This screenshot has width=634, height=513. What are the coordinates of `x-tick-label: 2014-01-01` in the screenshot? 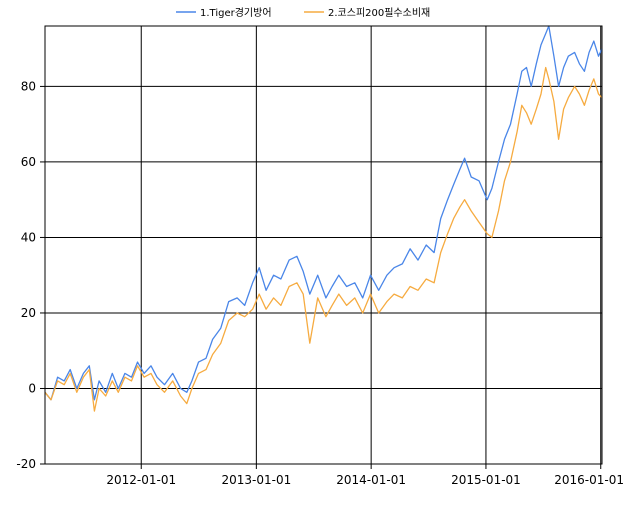 It's located at (371, 480).